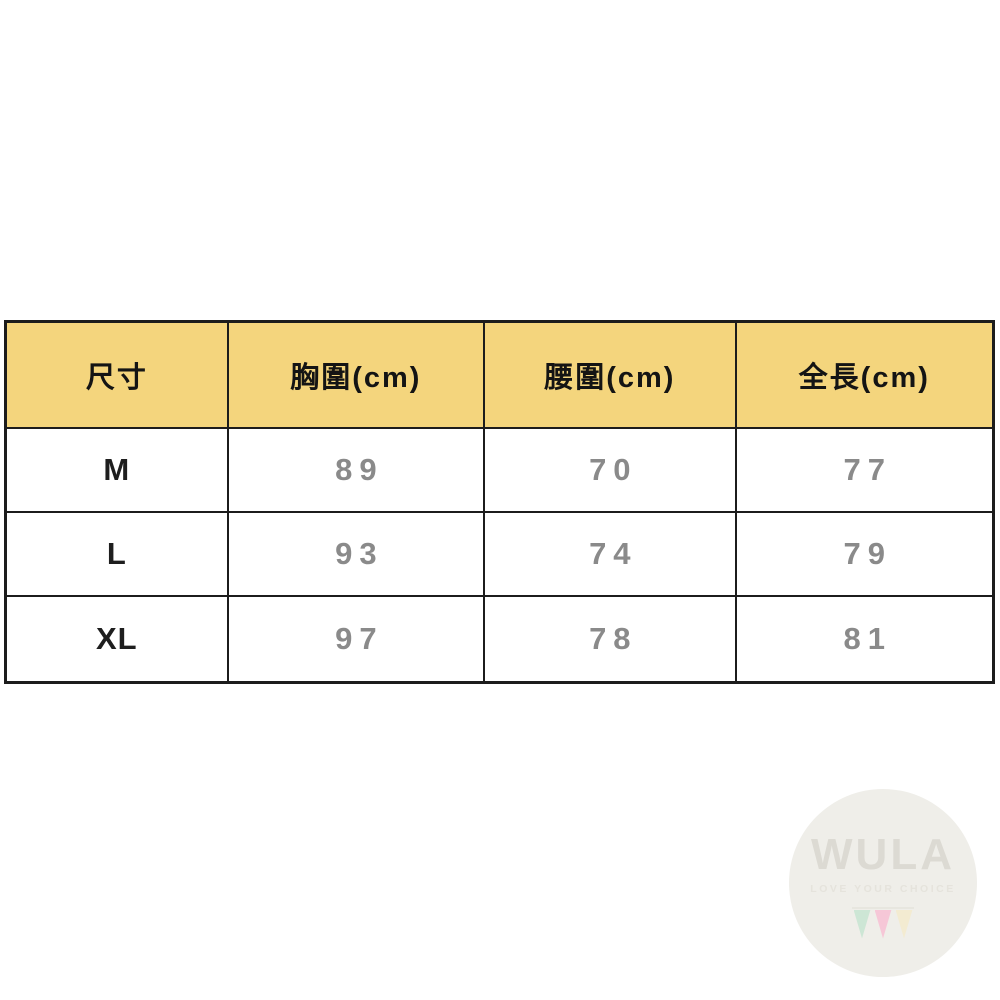  What do you see at coordinates (611, 470) in the screenshot?
I see `waist-value: 70` at bounding box center [611, 470].